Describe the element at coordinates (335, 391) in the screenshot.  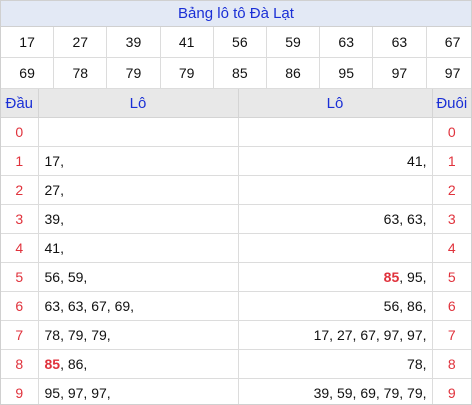
I see `lo-by-duoi: 39, 59, 69, 79, 79,` at that location.